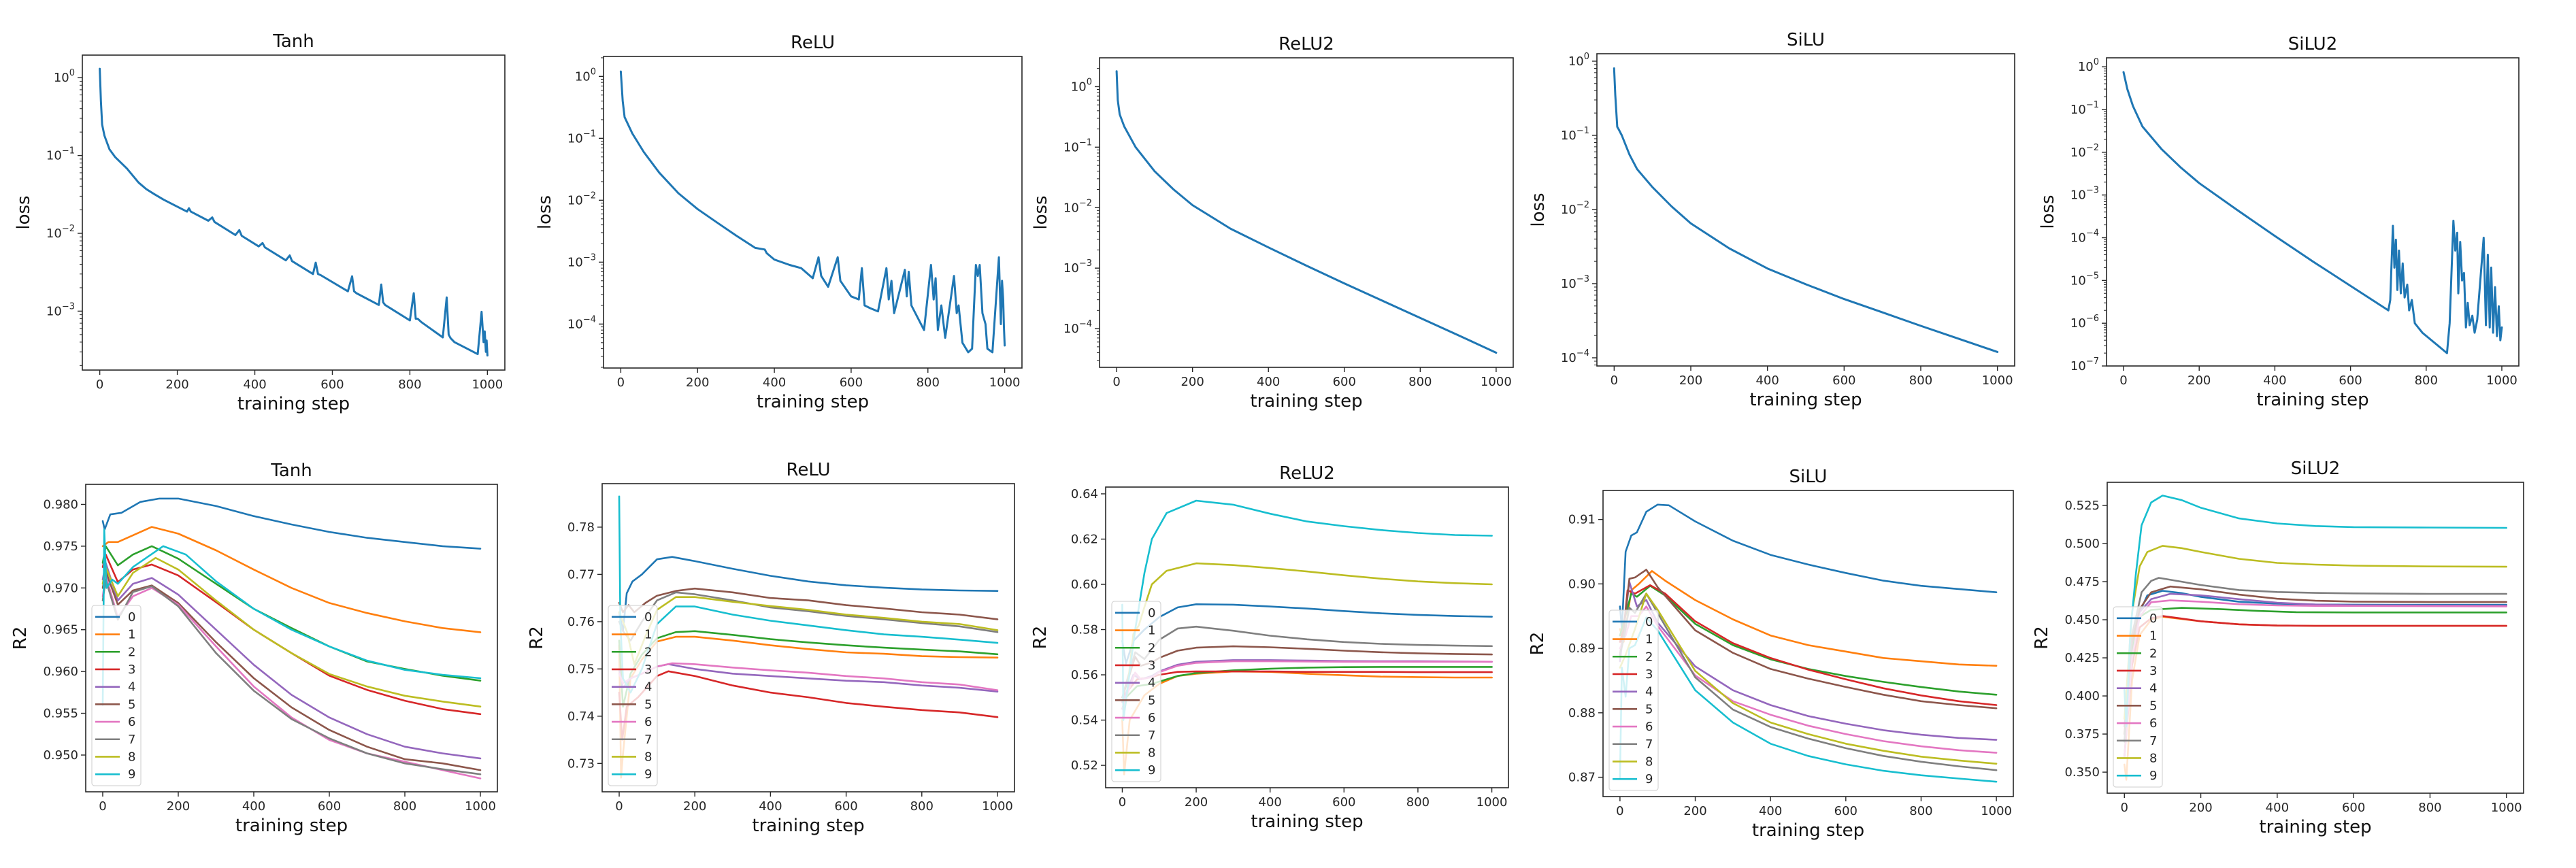 The height and width of the screenshot is (868, 2576). I want to click on y-tick-label: 0.64, so click(1084, 494).